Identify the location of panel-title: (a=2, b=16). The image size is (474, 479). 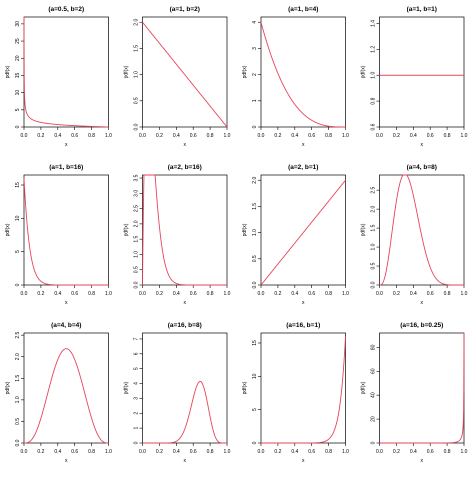
(185, 167).